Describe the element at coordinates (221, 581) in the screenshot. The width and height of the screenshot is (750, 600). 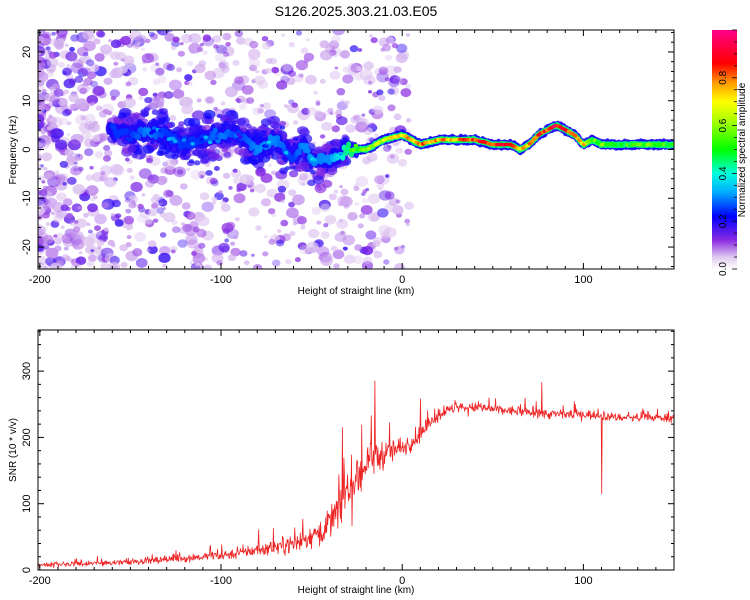
I see `x-tick-label: -100` at that location.